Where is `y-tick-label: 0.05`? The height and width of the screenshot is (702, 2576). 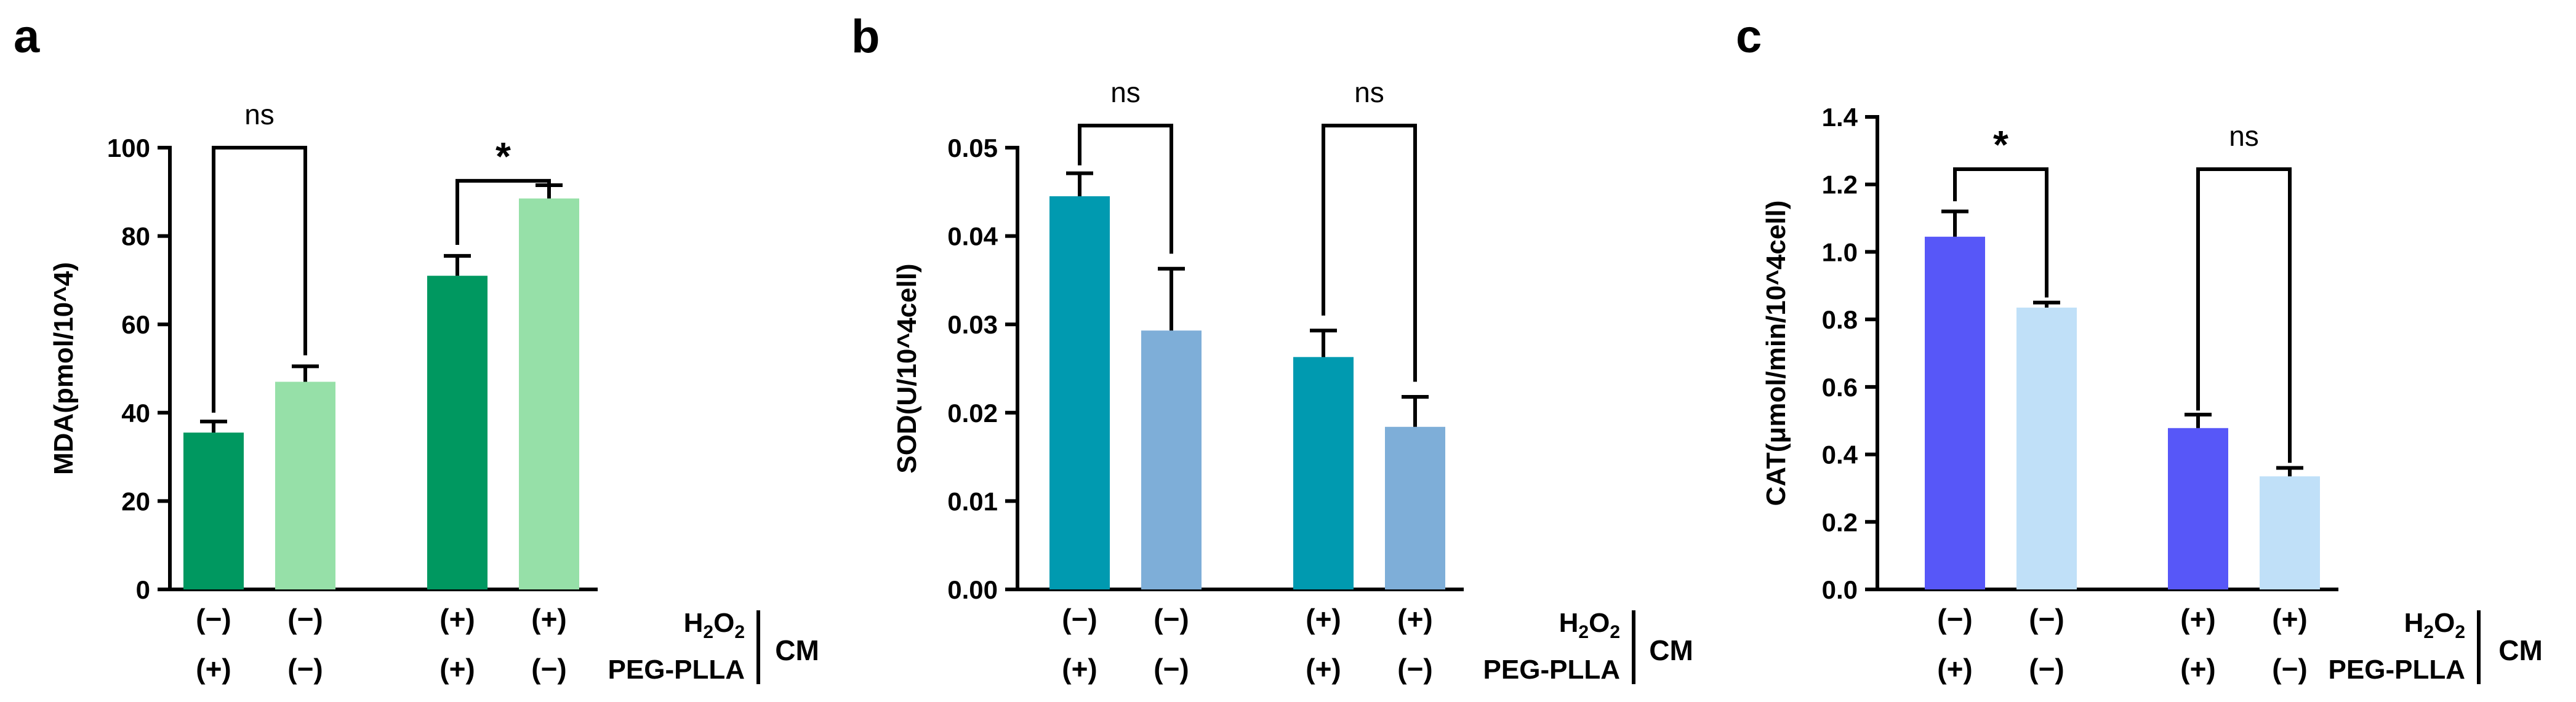 y-tick-label: 0.05 is located at coordinates (972, 148).